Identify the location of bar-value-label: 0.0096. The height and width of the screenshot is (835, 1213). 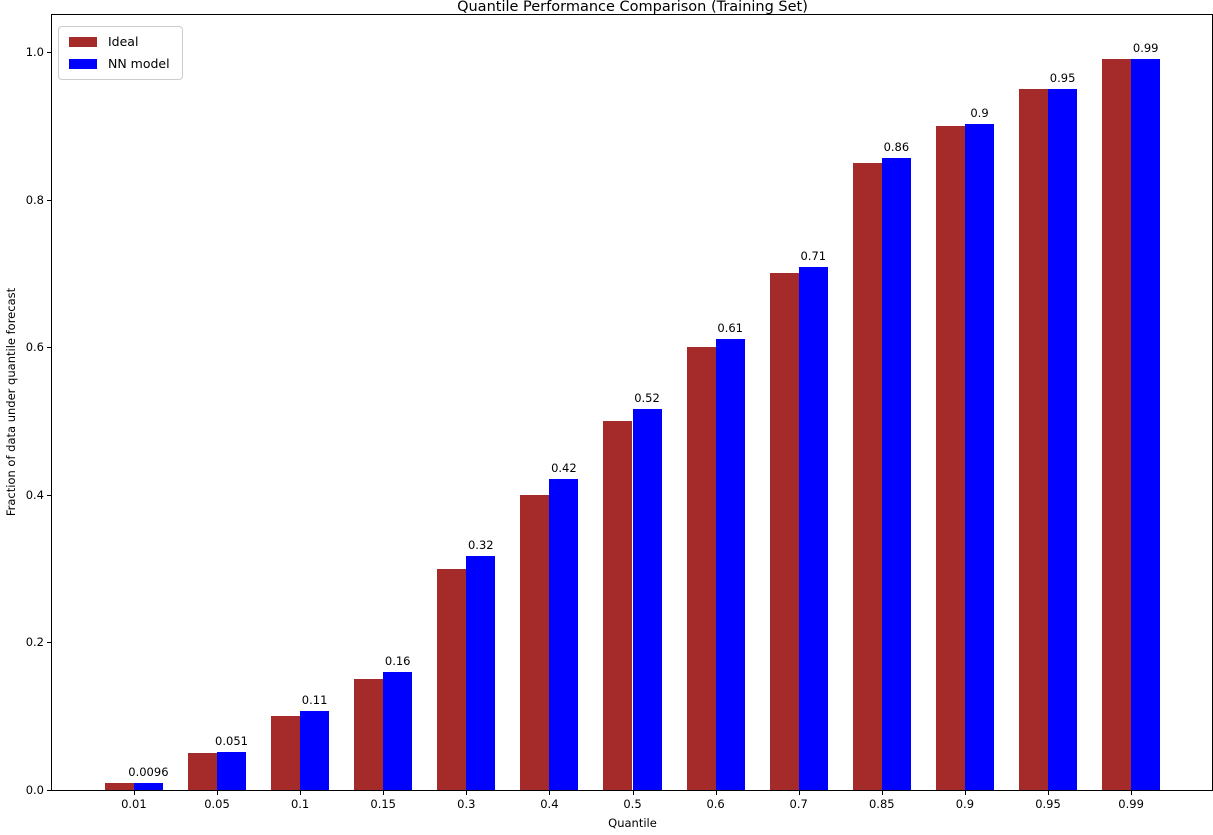
(148, 771).